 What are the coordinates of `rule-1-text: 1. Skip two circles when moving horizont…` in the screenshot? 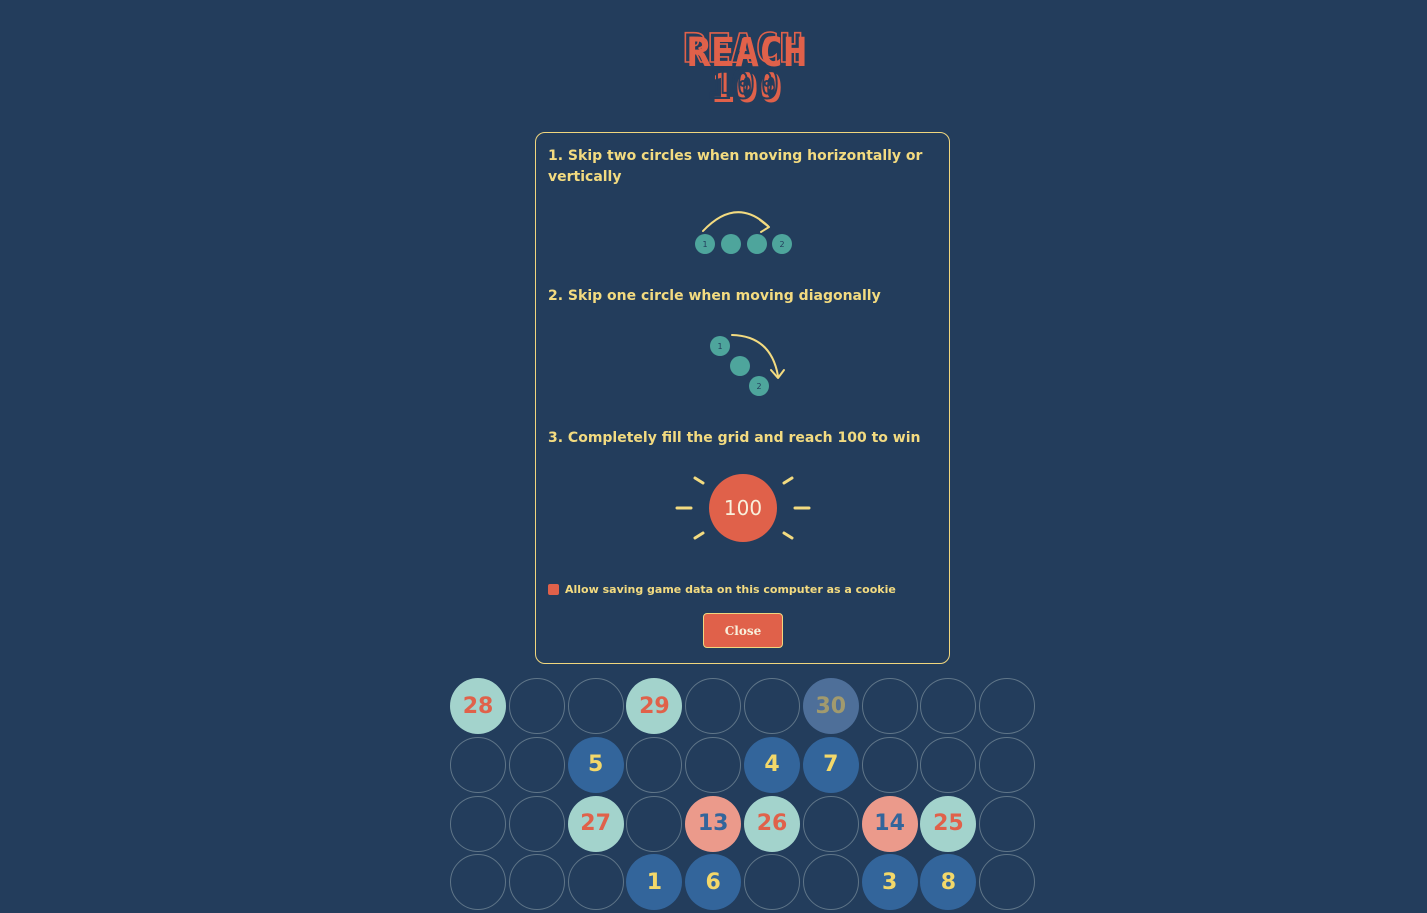 It's located at (735, 166).